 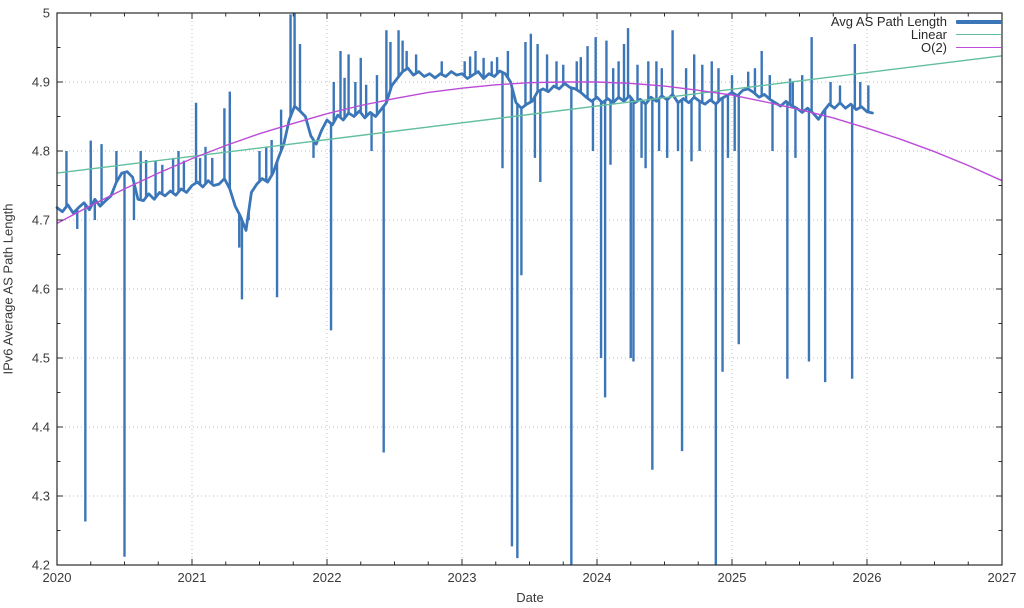 I want to click on y-tick-label: 4.9, so click(x=41, y=82).